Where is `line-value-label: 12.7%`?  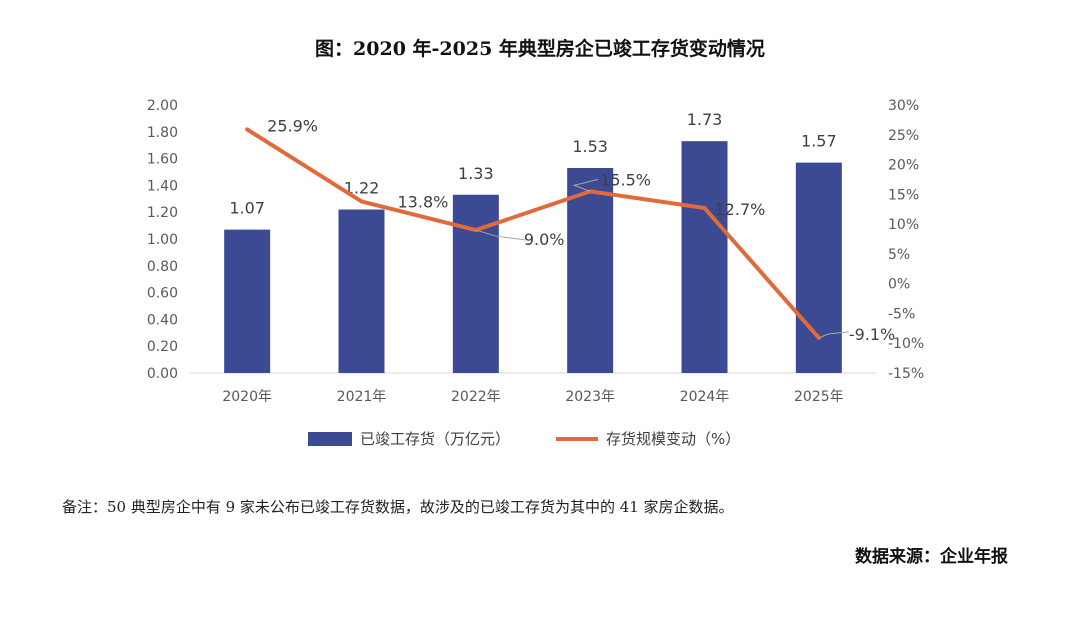
line-value-label: 12.7% is located at coordinates (740, 209).